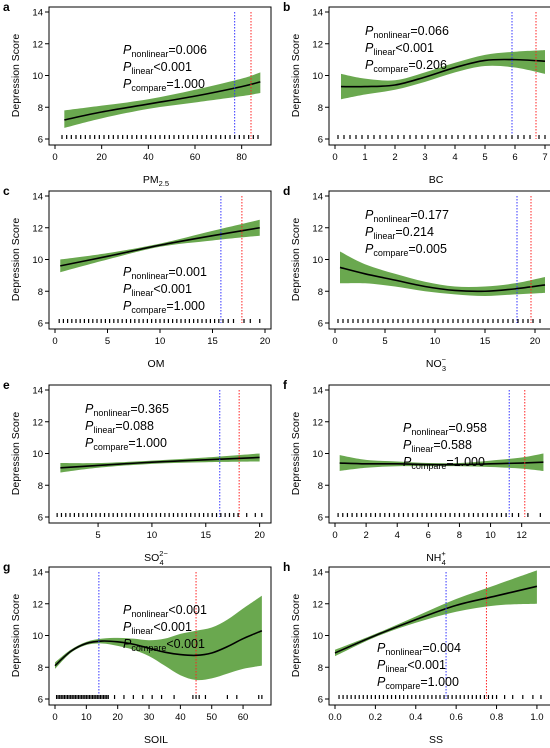 This screenshot has height=748, width=550. What do you see at coordinates (406, 66) in the screenshot?
I see `p-value-compare: Pcompare=0.206` at bounding box center [406, 66].